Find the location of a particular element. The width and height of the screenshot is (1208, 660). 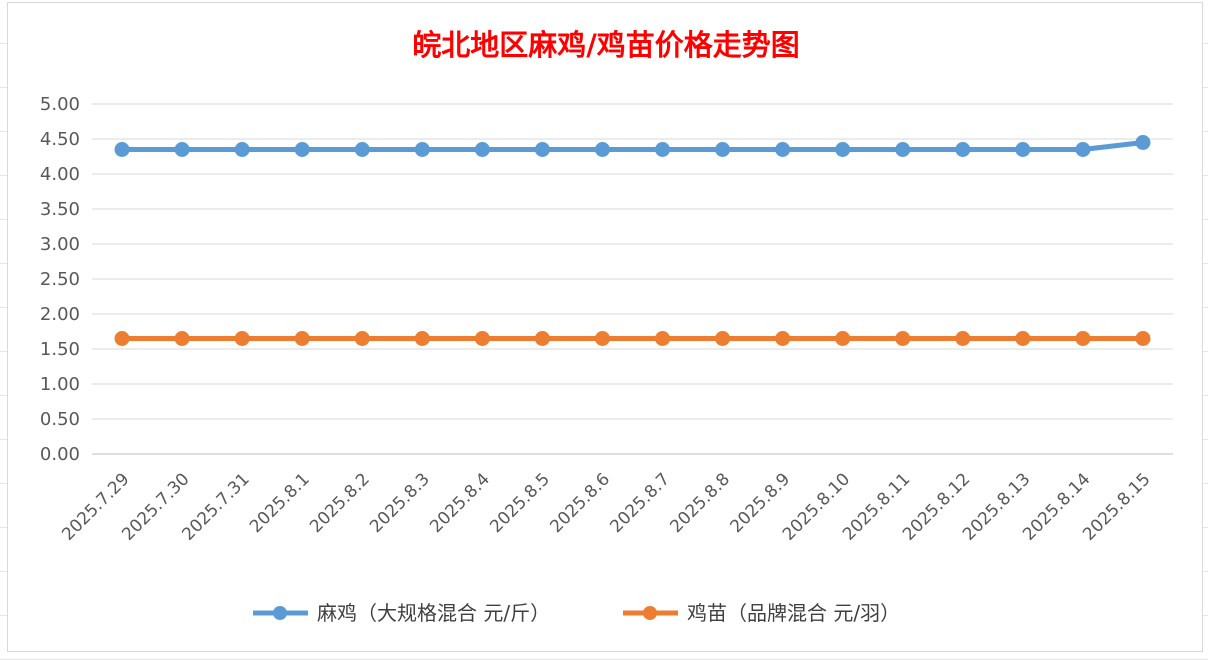

chart-title: 皖北地区麻鸡/鸡苗价格走势图 is located at coordinates (606, 45).